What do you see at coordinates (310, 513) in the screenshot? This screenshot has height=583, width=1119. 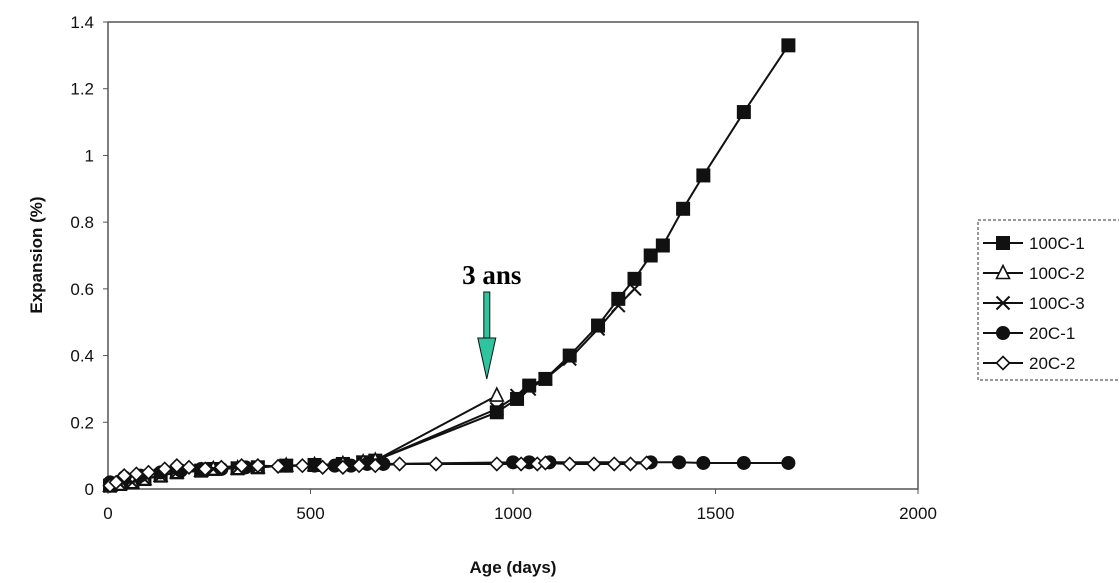 I see `x-tick-label: 500` at bounding box center [310, 513].